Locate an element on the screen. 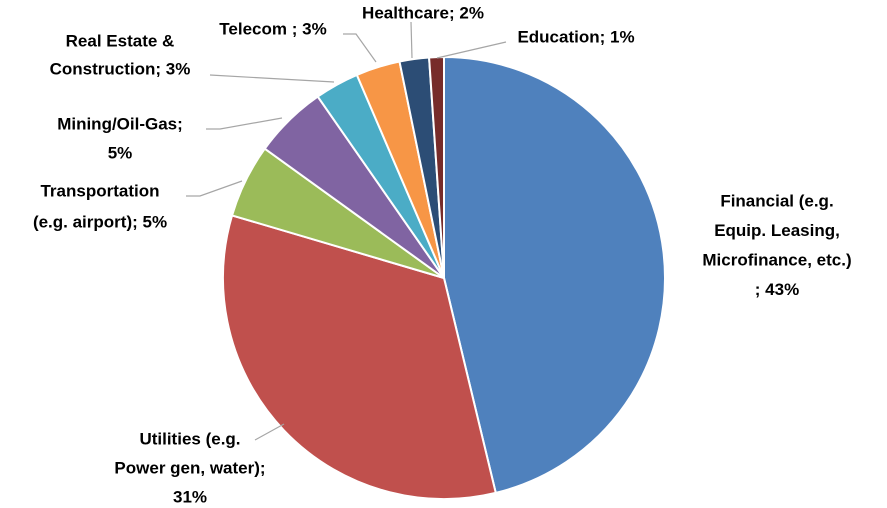  data-label: Education; 1% is located at coordinates (575, 36).